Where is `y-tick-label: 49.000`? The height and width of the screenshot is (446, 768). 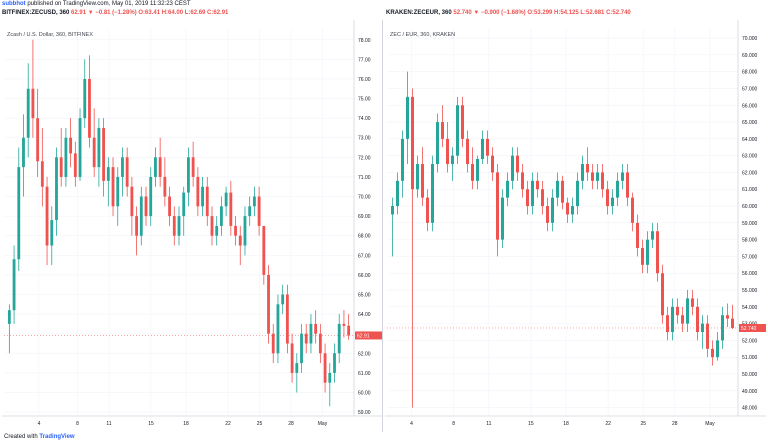 y-tick-label: 49.000 is located at coordinates (750, 392).